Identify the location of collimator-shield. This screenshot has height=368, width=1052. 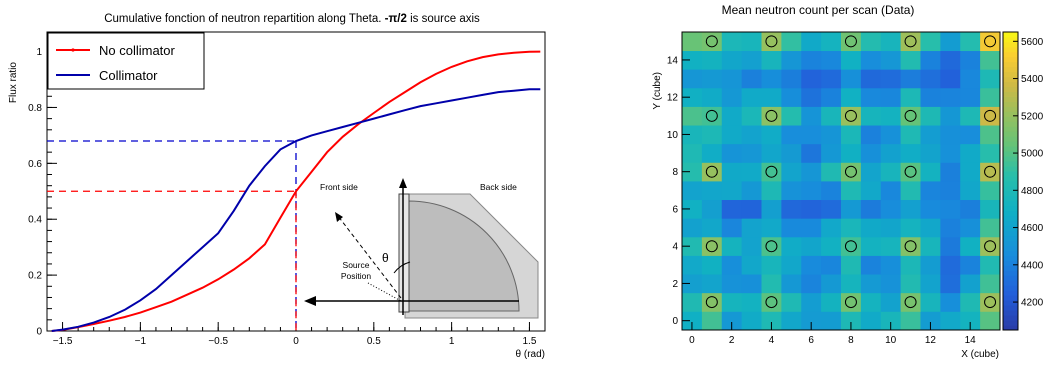
(464, 256).